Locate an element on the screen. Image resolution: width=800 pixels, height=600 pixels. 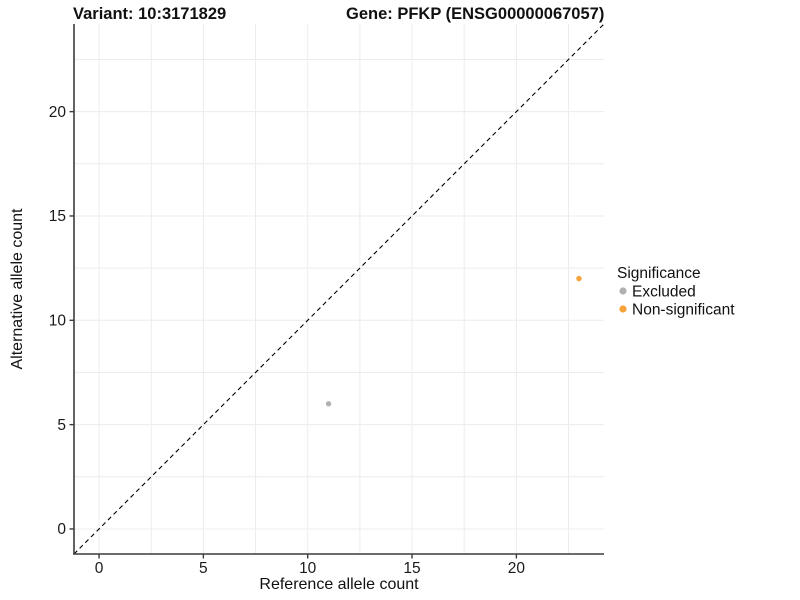
plot-title-variant: Variant: 10:3171829 is located at coordinates (149, 14).